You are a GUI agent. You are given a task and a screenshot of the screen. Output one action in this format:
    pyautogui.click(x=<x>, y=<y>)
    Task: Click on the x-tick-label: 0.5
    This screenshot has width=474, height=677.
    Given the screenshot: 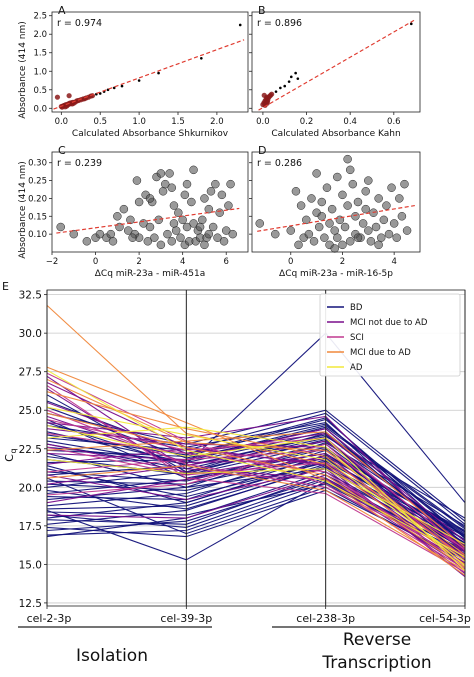 What is the action you would take?
    pyautogui.click(x=100, y=122)
    